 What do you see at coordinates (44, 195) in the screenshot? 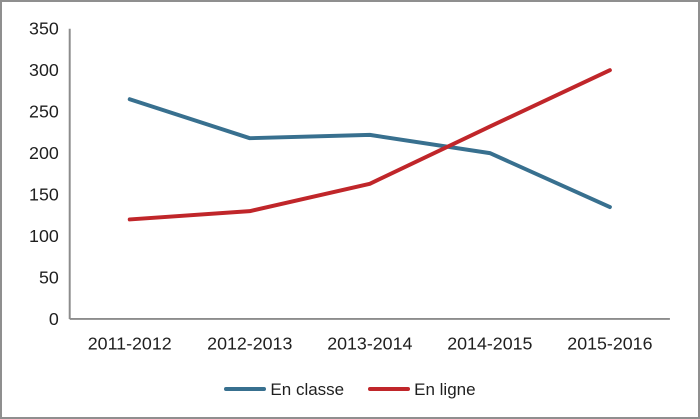
I see `y-axis-tick-label: 150` at bounding box center [44, 195].